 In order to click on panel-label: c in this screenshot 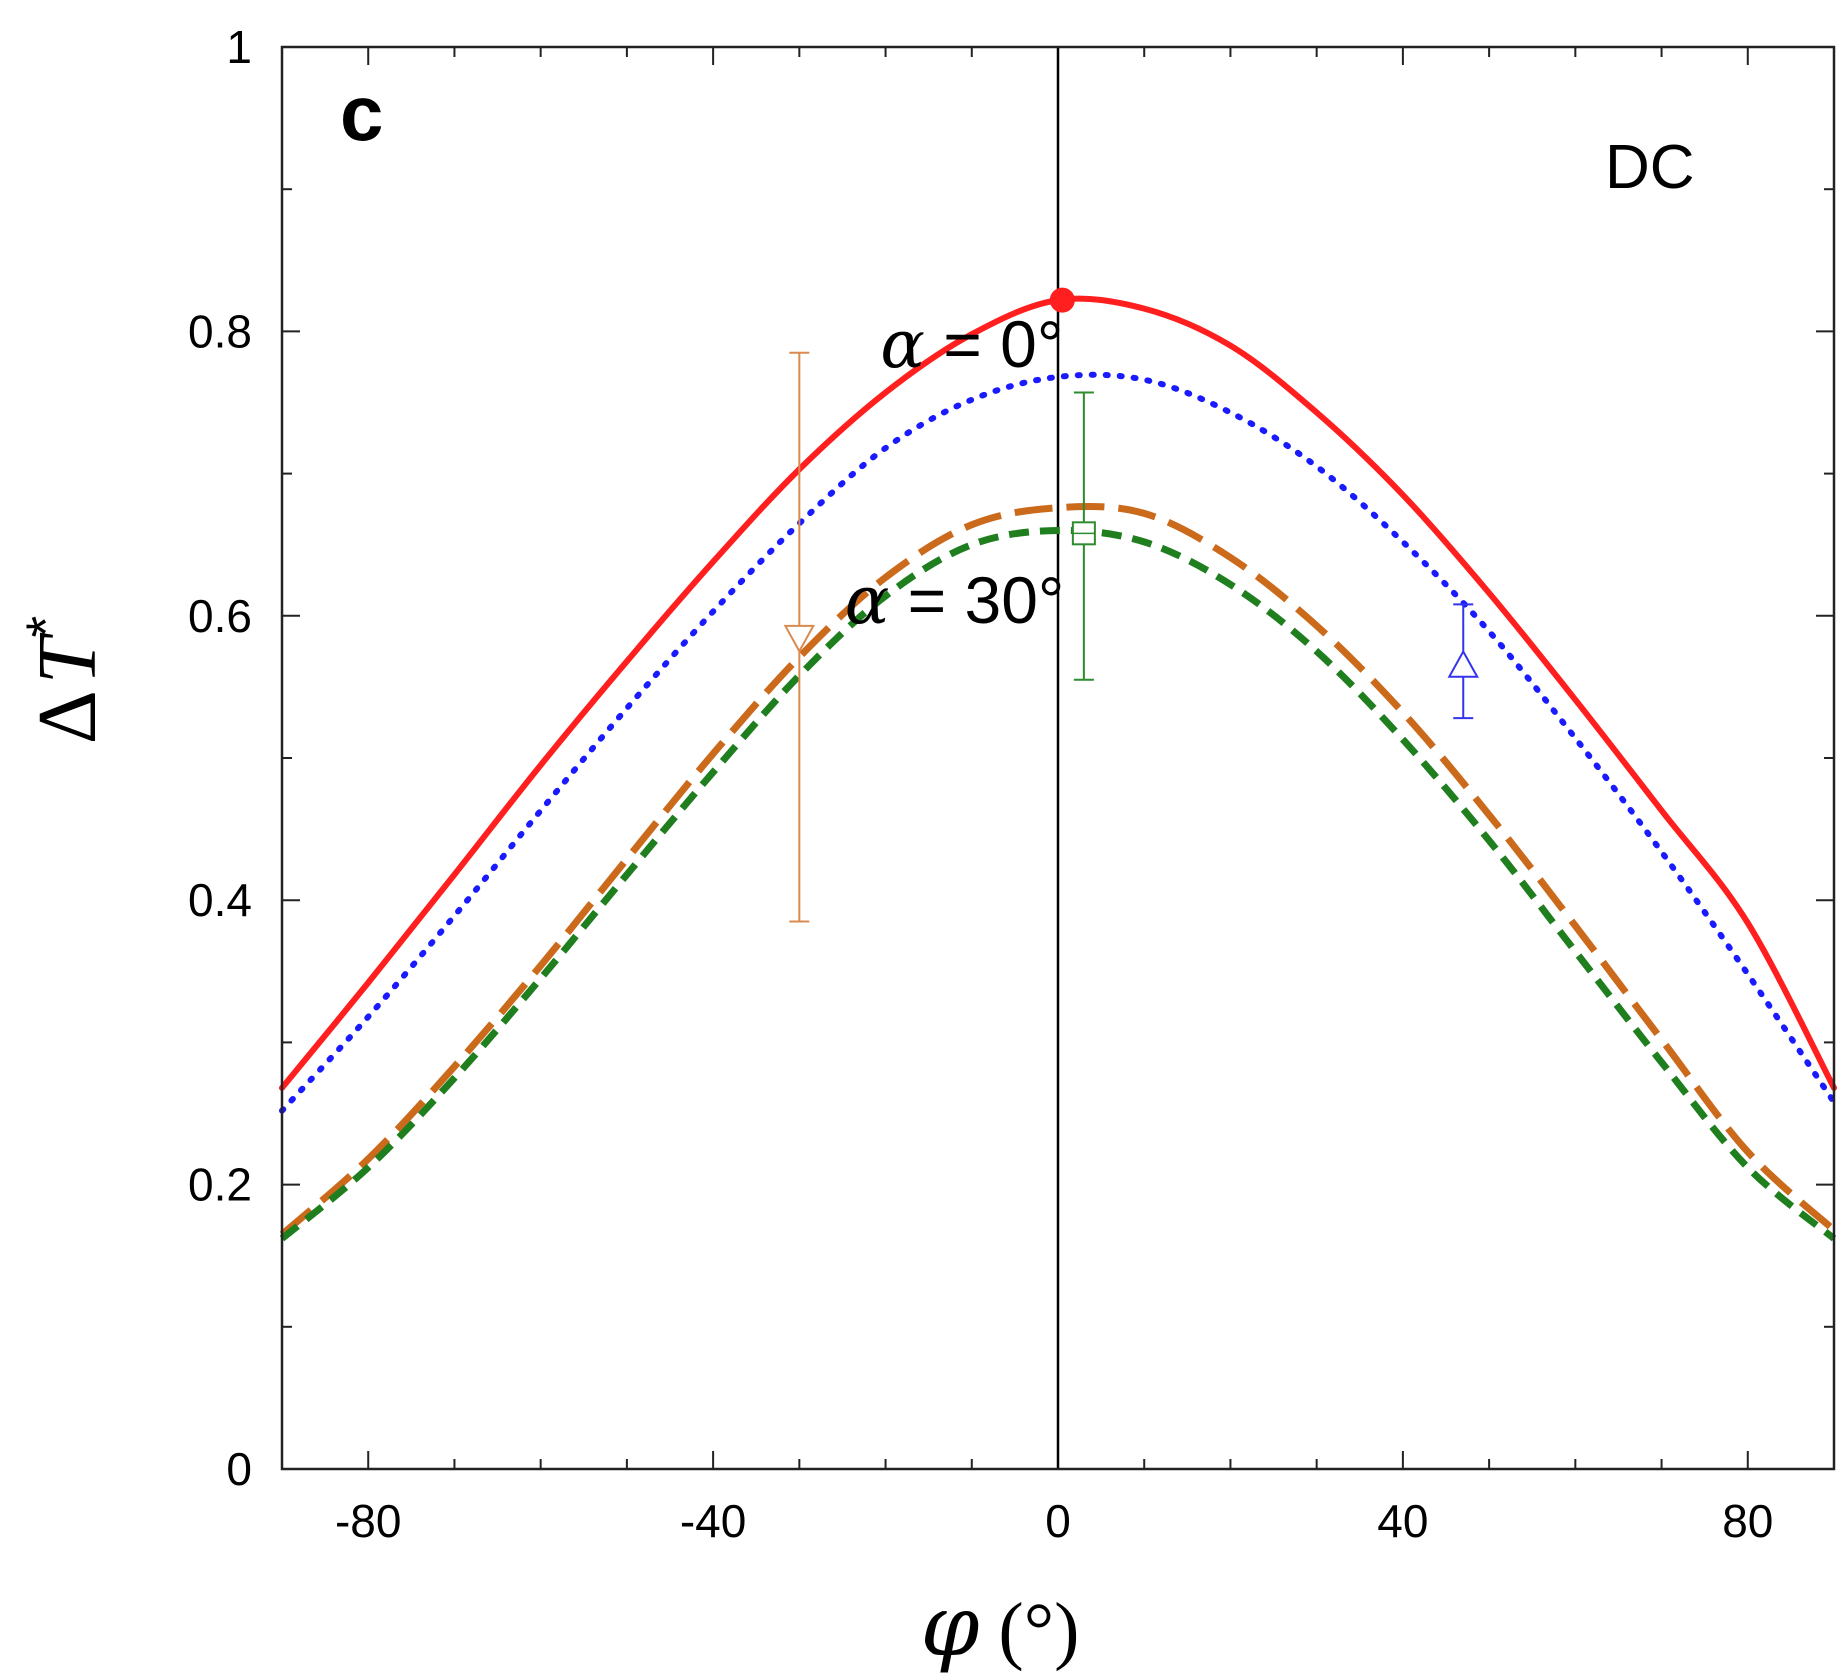, I will do `click(361, 113)`.